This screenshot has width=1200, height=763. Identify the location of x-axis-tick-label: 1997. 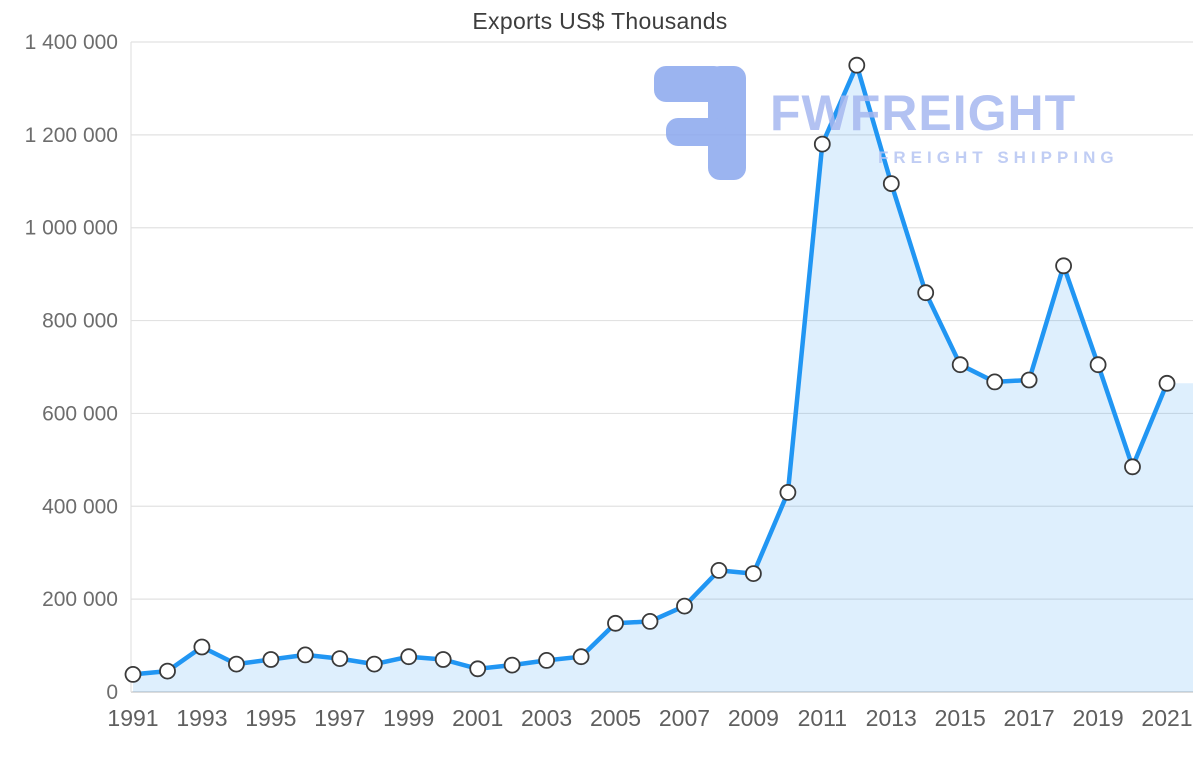
(339, 718).